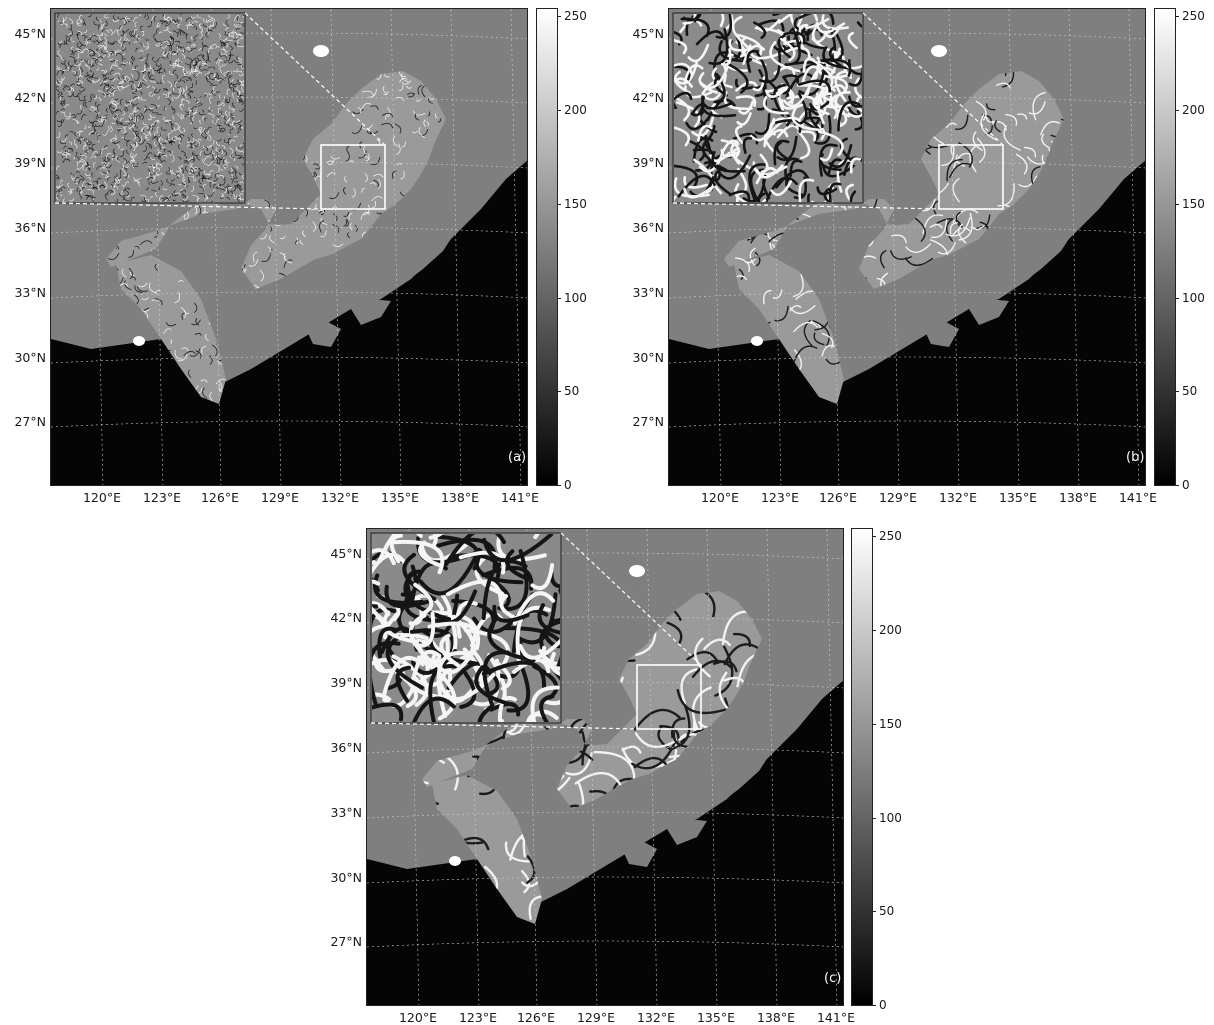  Describe the element at coordinates (862, 767) in the screenshot. I see `colorbar-c` at that location.